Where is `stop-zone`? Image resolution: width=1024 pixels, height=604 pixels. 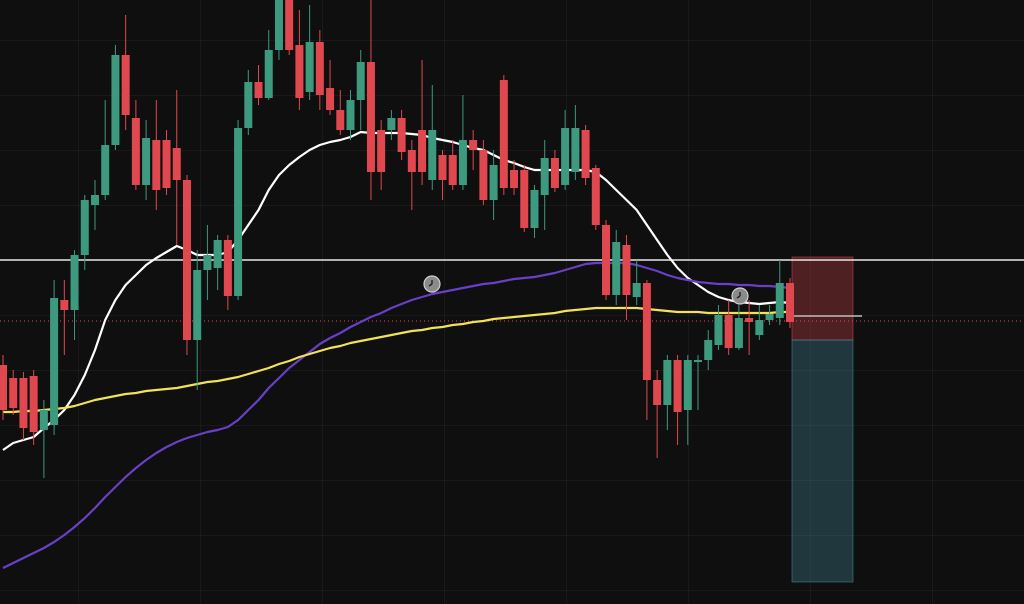
stop-zone is located at coordinates (822, 298).